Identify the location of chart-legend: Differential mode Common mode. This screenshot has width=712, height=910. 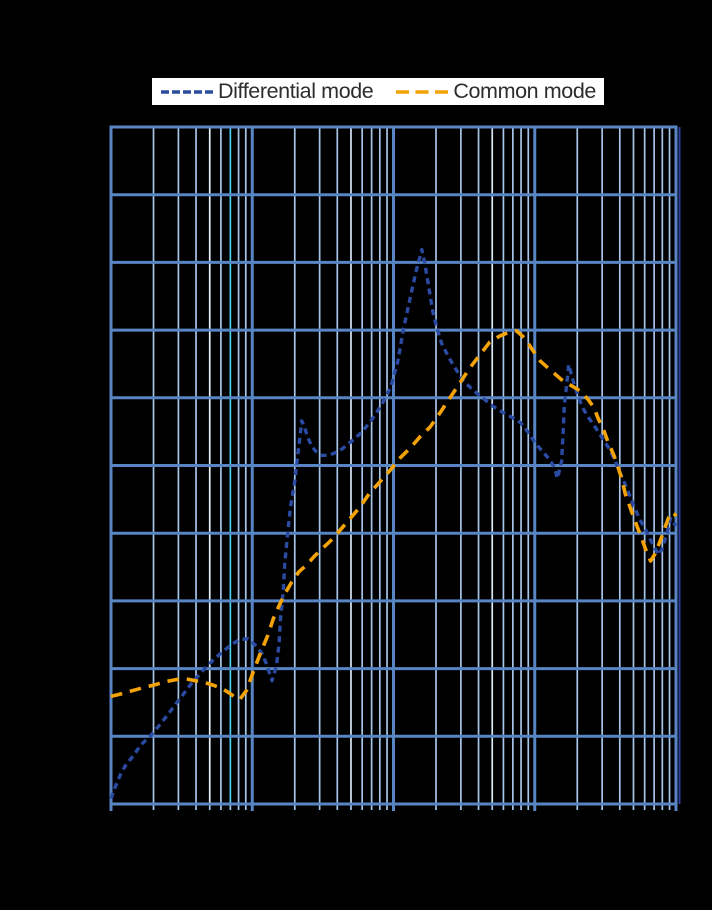
(378, 91).